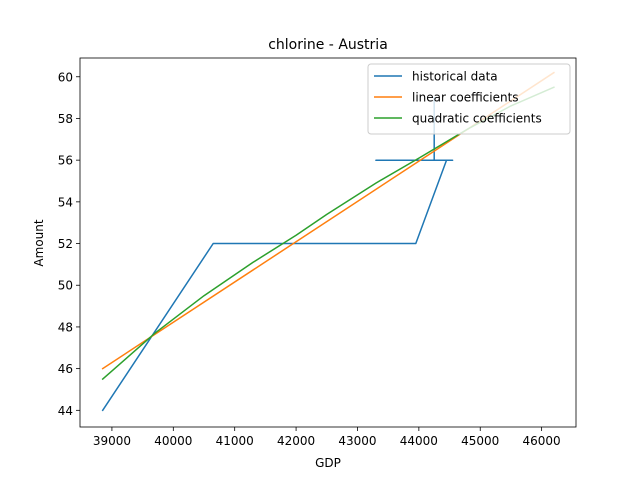 Image resolution: width=640 pixels, height=484 pixels. I want to click on y-tick-label: 52, so click(65, 244).